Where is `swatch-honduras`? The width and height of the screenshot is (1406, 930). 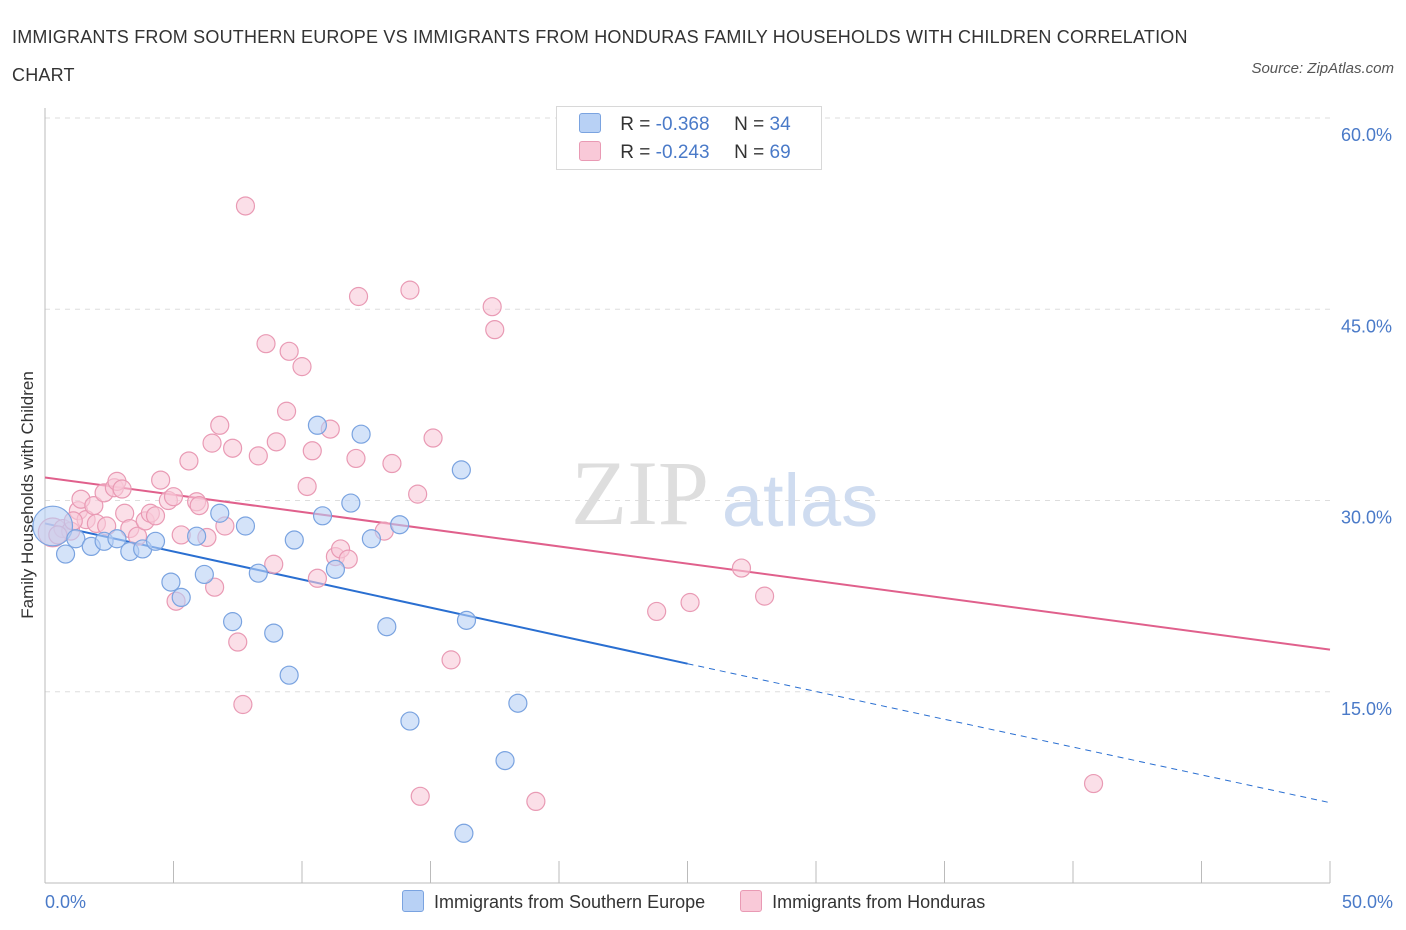
swatch-honduras is located at coordinates (590, 151).